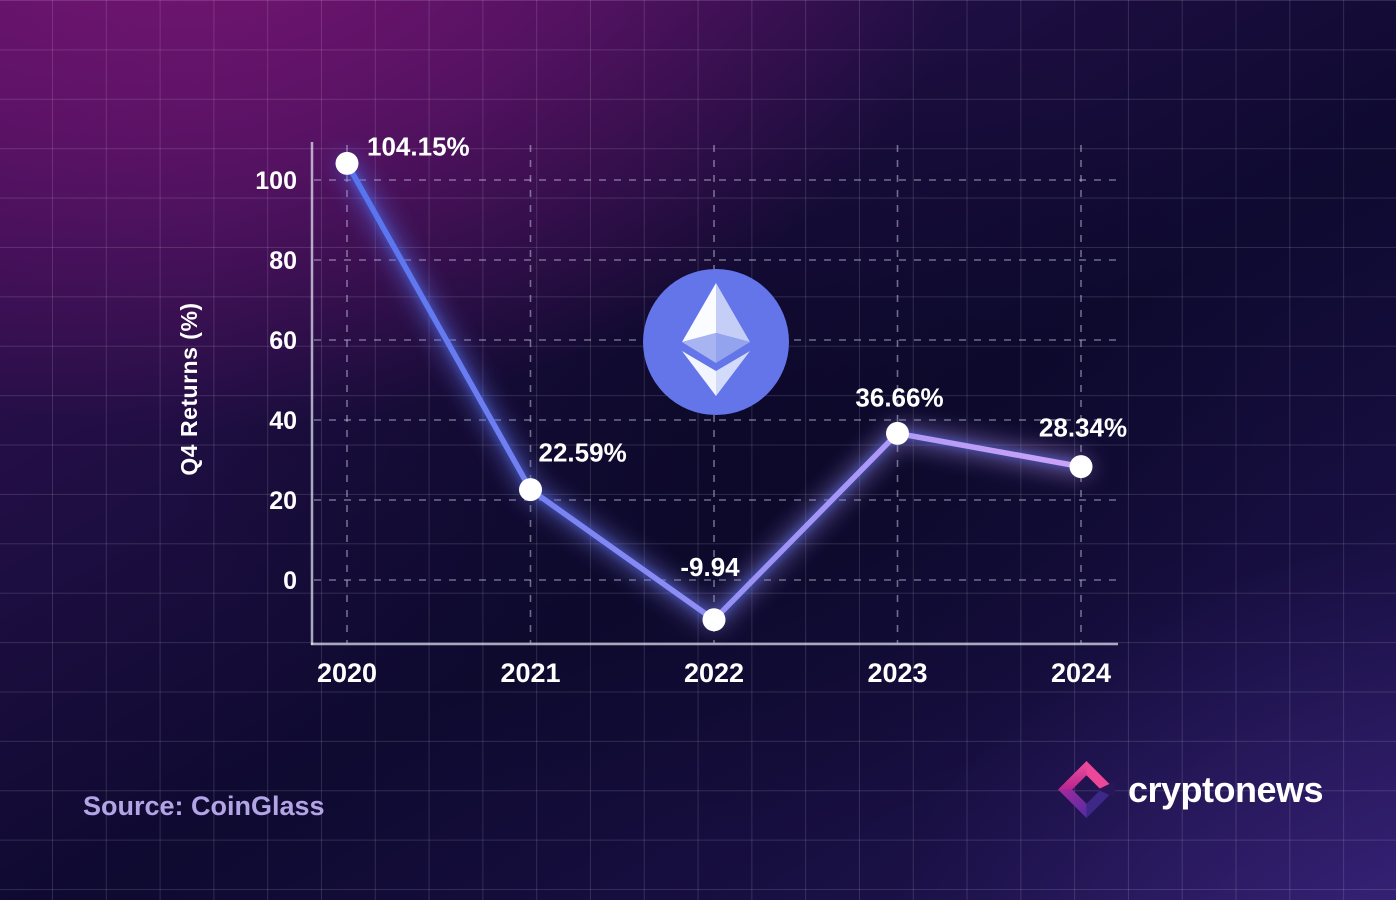 The width and height of the screenshot is (1396, 900). I want to click on y-tick-label: 60, so click(283, 341).